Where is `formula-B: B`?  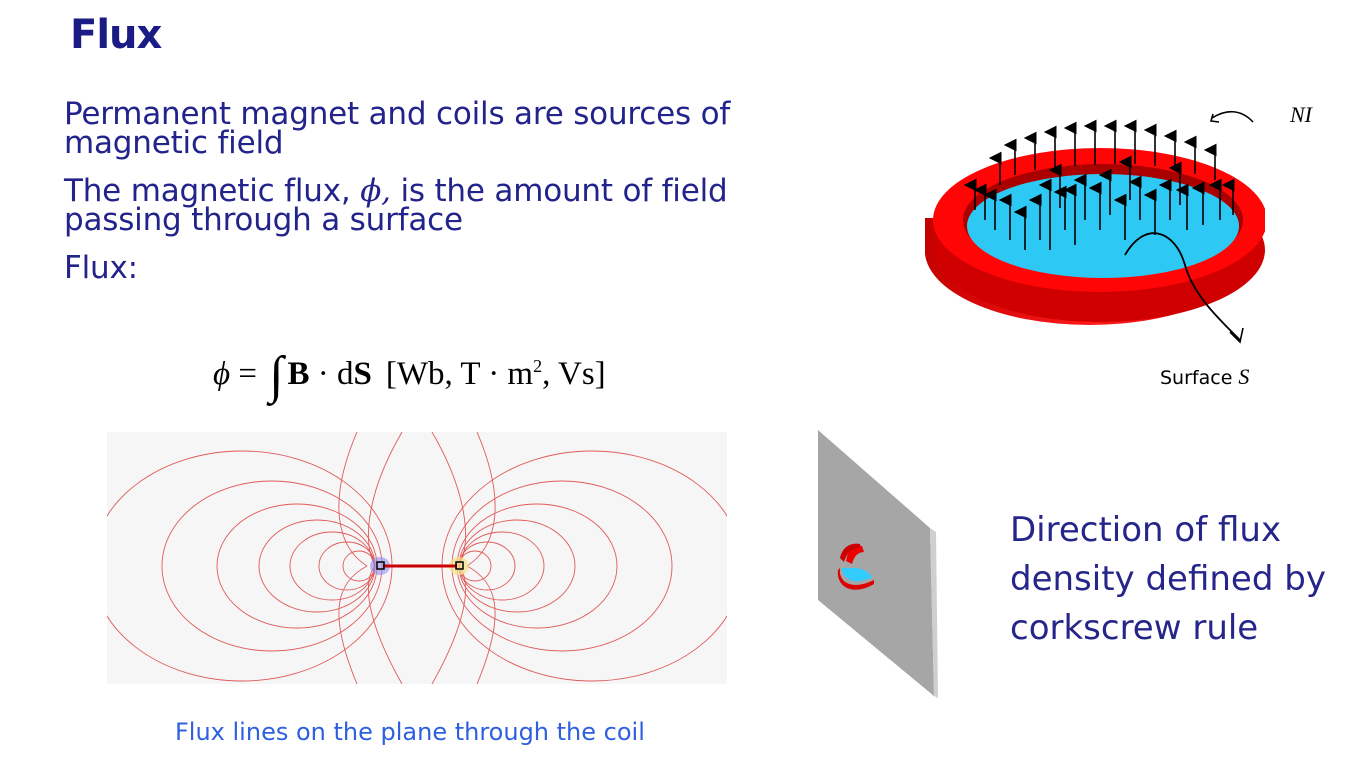 formula-B: B is located at coordinates (298, 374).